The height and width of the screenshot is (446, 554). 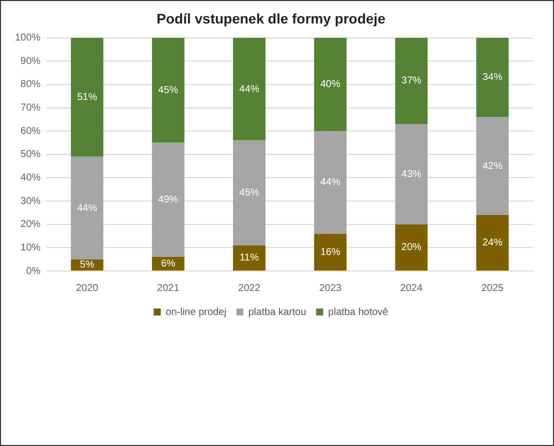 What do you see at coordinates (30, 131) in the screenshot?
I see `y-tick-label: 60%` at bounding box center [30, 131].